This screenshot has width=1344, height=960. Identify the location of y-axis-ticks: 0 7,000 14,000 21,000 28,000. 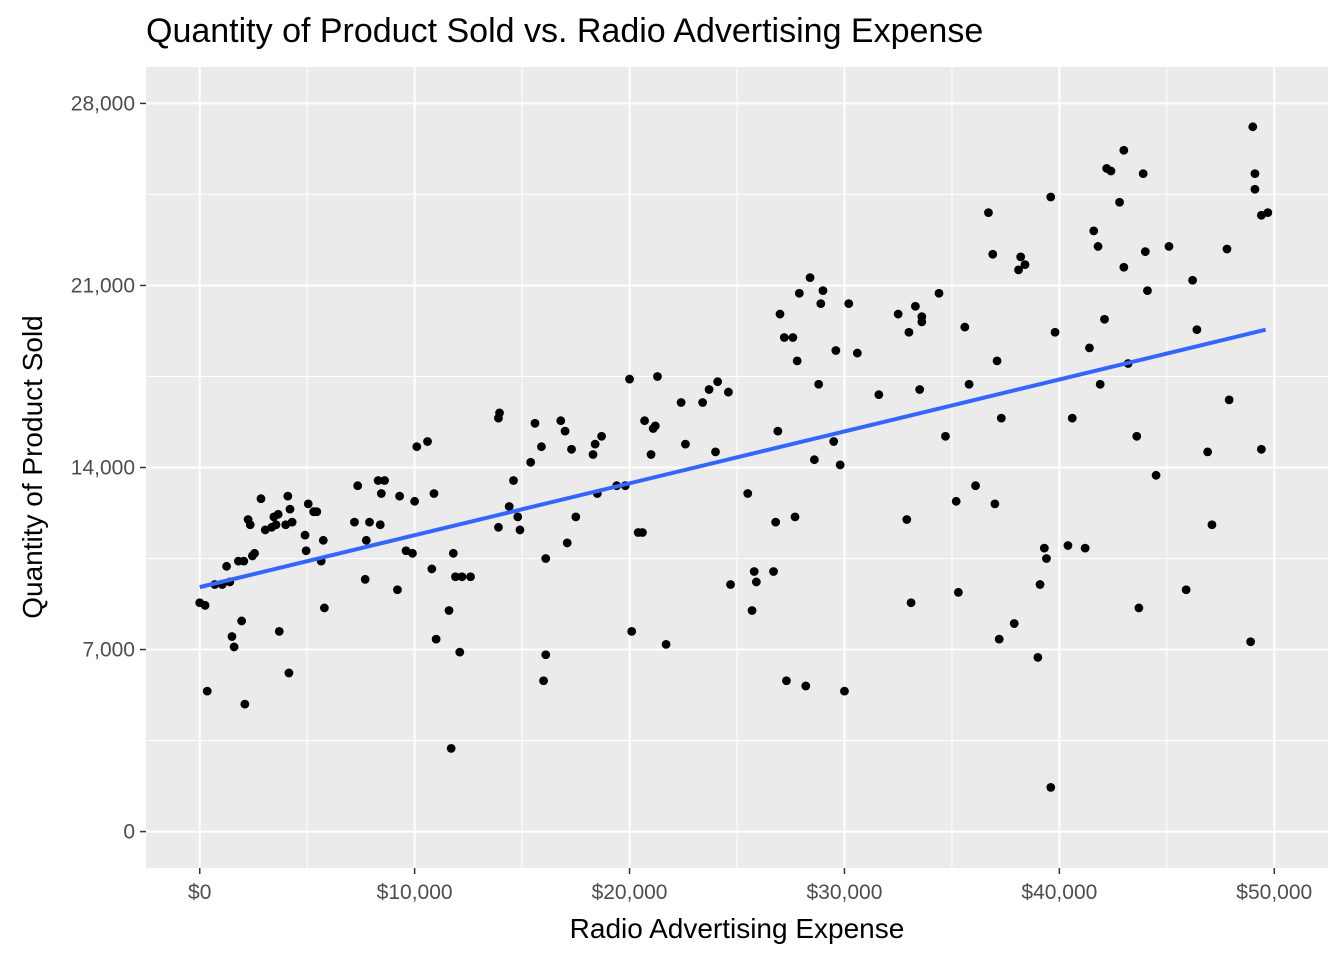
(108, 468).